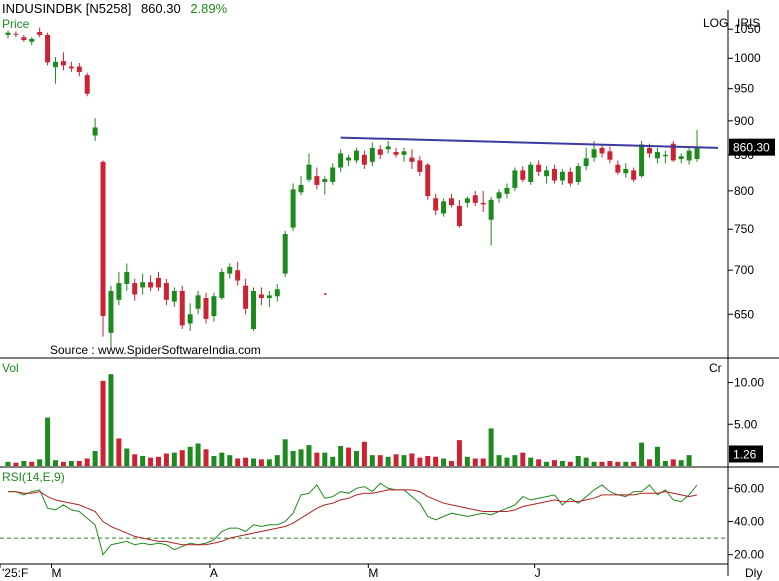 Image resolution: width=779 pixels, height=581 pixels. I want to click on rsi-tick-label: 20.00, so click(749, 555).